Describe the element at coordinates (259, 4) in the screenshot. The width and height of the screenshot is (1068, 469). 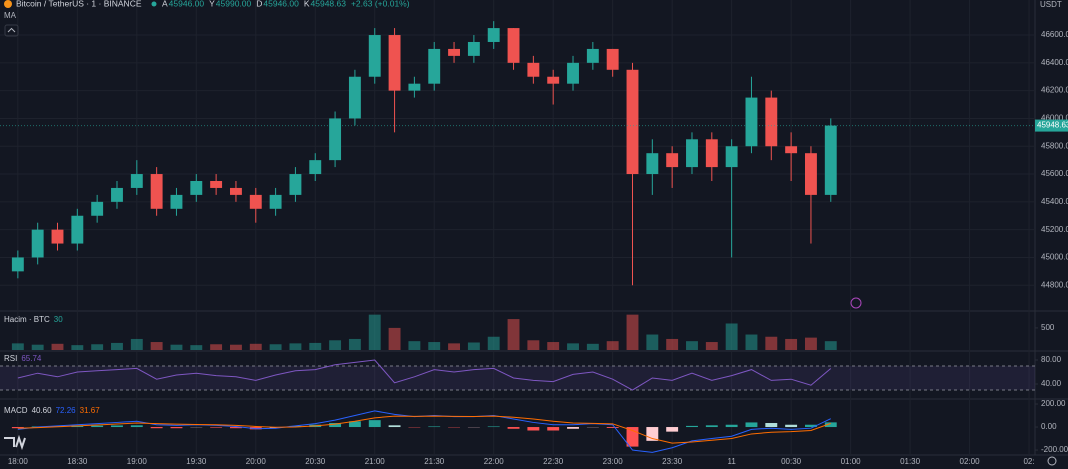
I see `ohlc-key: D` at that location.